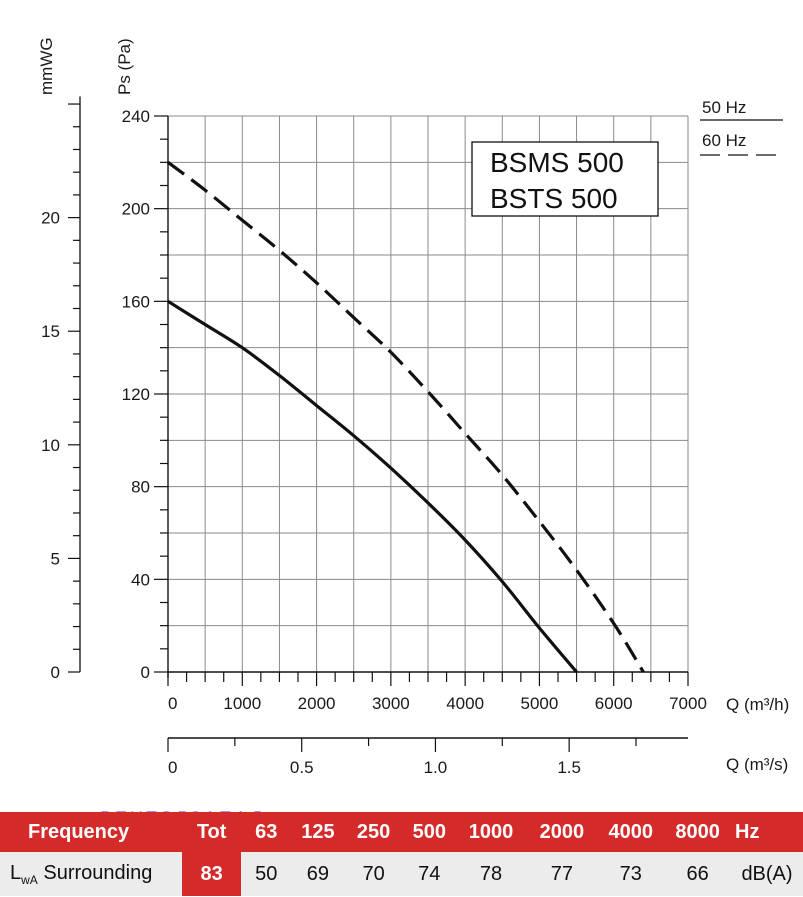 Image resolution: width=803 pixels, height=897 pixels. Describe the element at coordinates (767, 832) in the screenshot. I see `hz-unit: Hz` at that location.